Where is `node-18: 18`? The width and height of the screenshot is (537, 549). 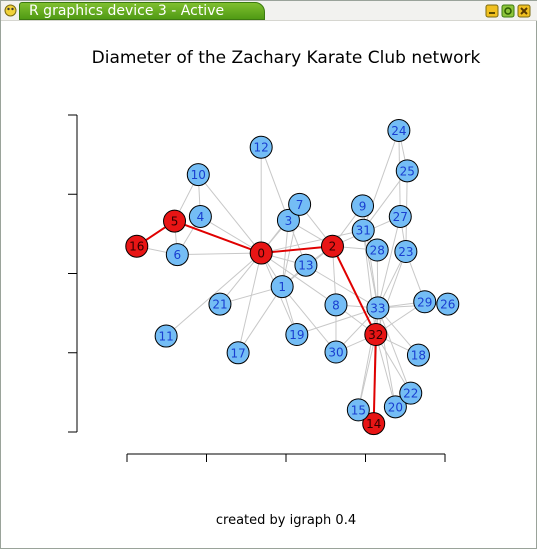 node-18: 18 is located at coordinates (418, 355).